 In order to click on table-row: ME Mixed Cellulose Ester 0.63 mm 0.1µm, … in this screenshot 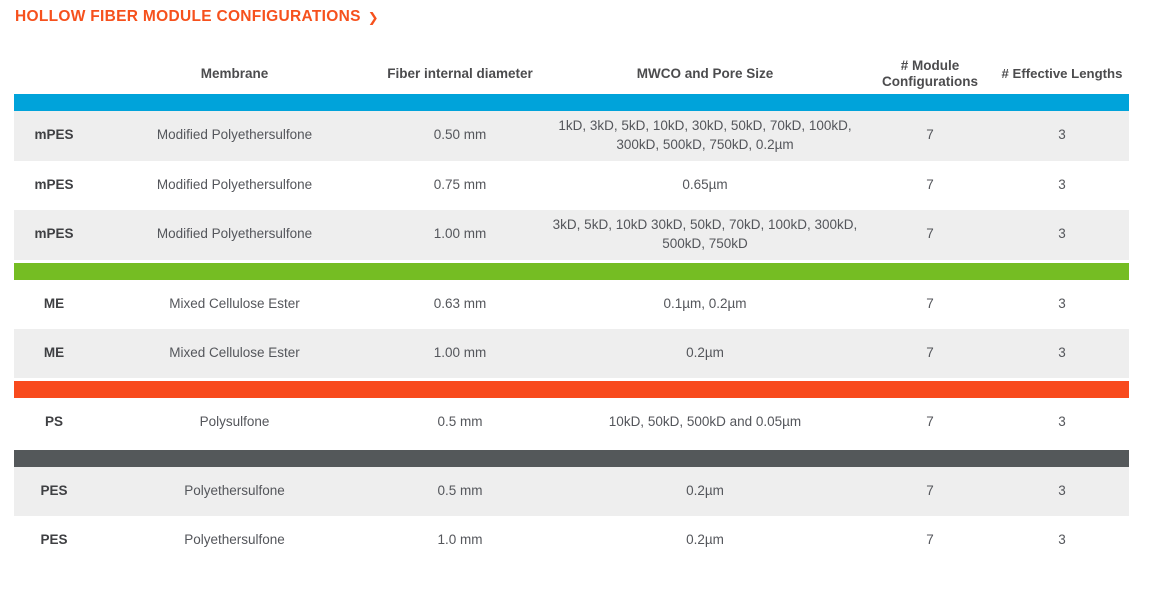, I will do `click(571, 304)`.